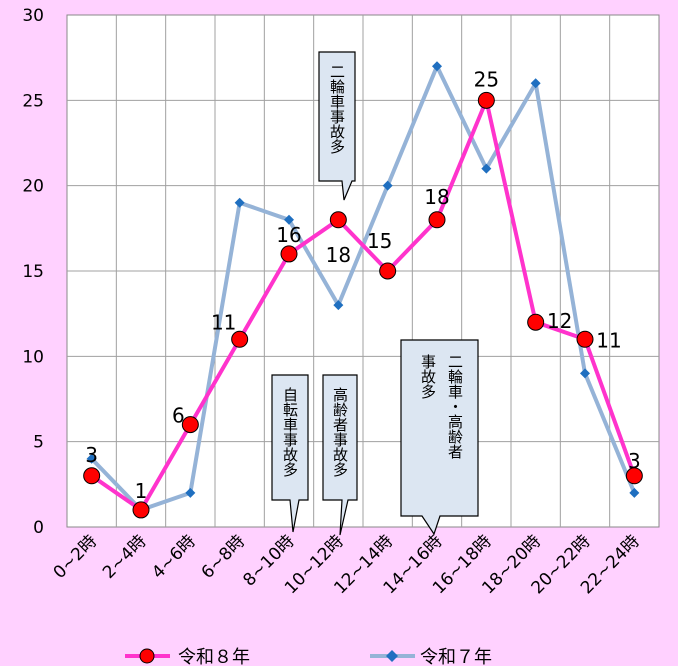 Image resolution: width=678 pixels, height=666 pixels. What do you see at coordinates (456, 656) in the screenshot?
I see `legend-label: 令和７年` at bounding box center [456, 656].